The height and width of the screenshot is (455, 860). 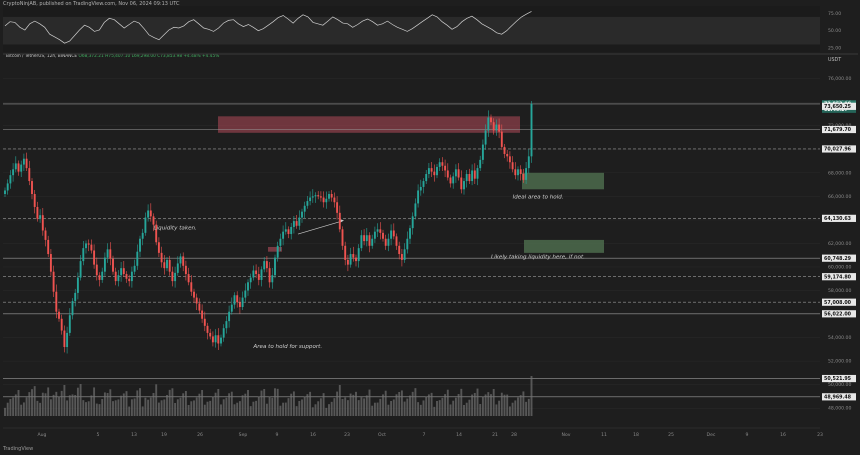 What do you see at coordinates (839, 244) in the screenshot?
I see `y-tick-label: 62,000.00` at bounding box center [839, 244].